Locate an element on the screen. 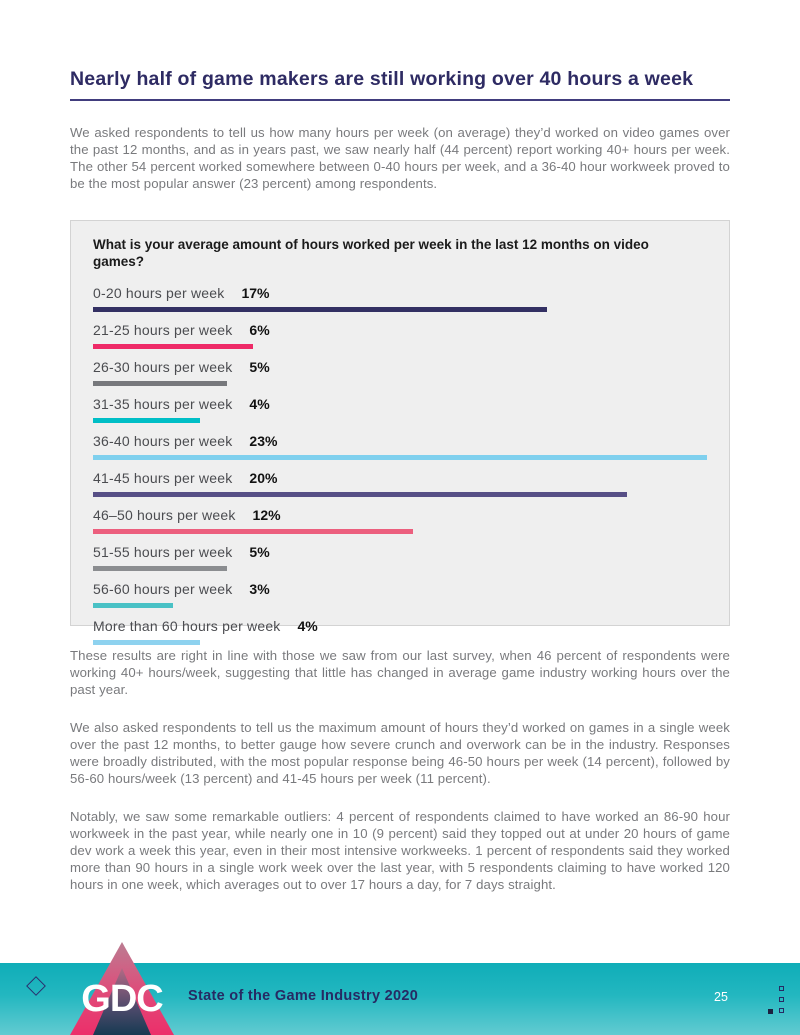 This screenshot has height=1035, width=800. bar-value-label: 3% is located at coordinates (259, 589).